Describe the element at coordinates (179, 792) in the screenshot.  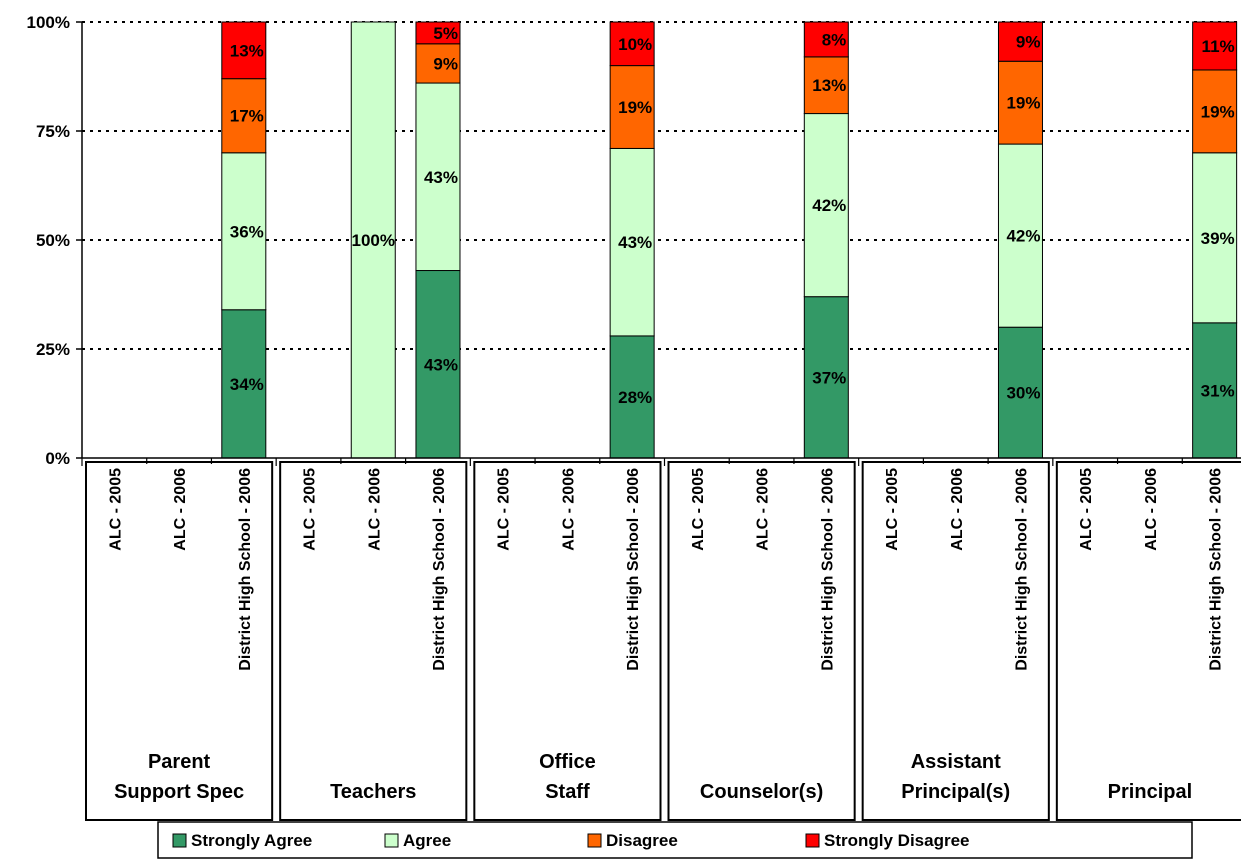
I see `group-label: Support Spec` at that location.